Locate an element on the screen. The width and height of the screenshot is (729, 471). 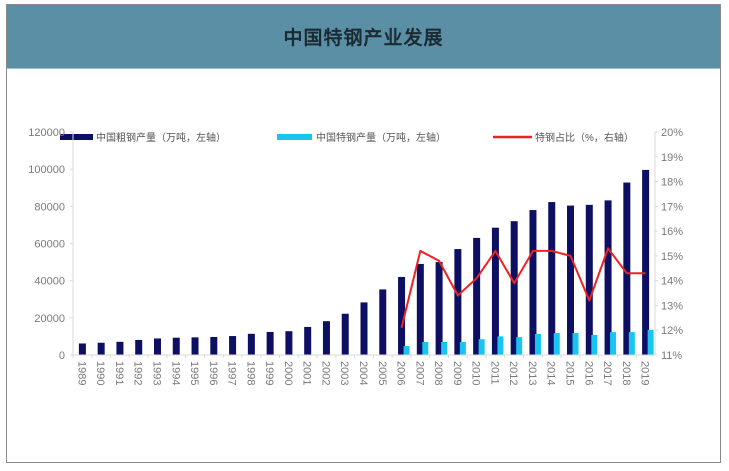
x-tick-label: 1992 is located at coordinates (138, 373).